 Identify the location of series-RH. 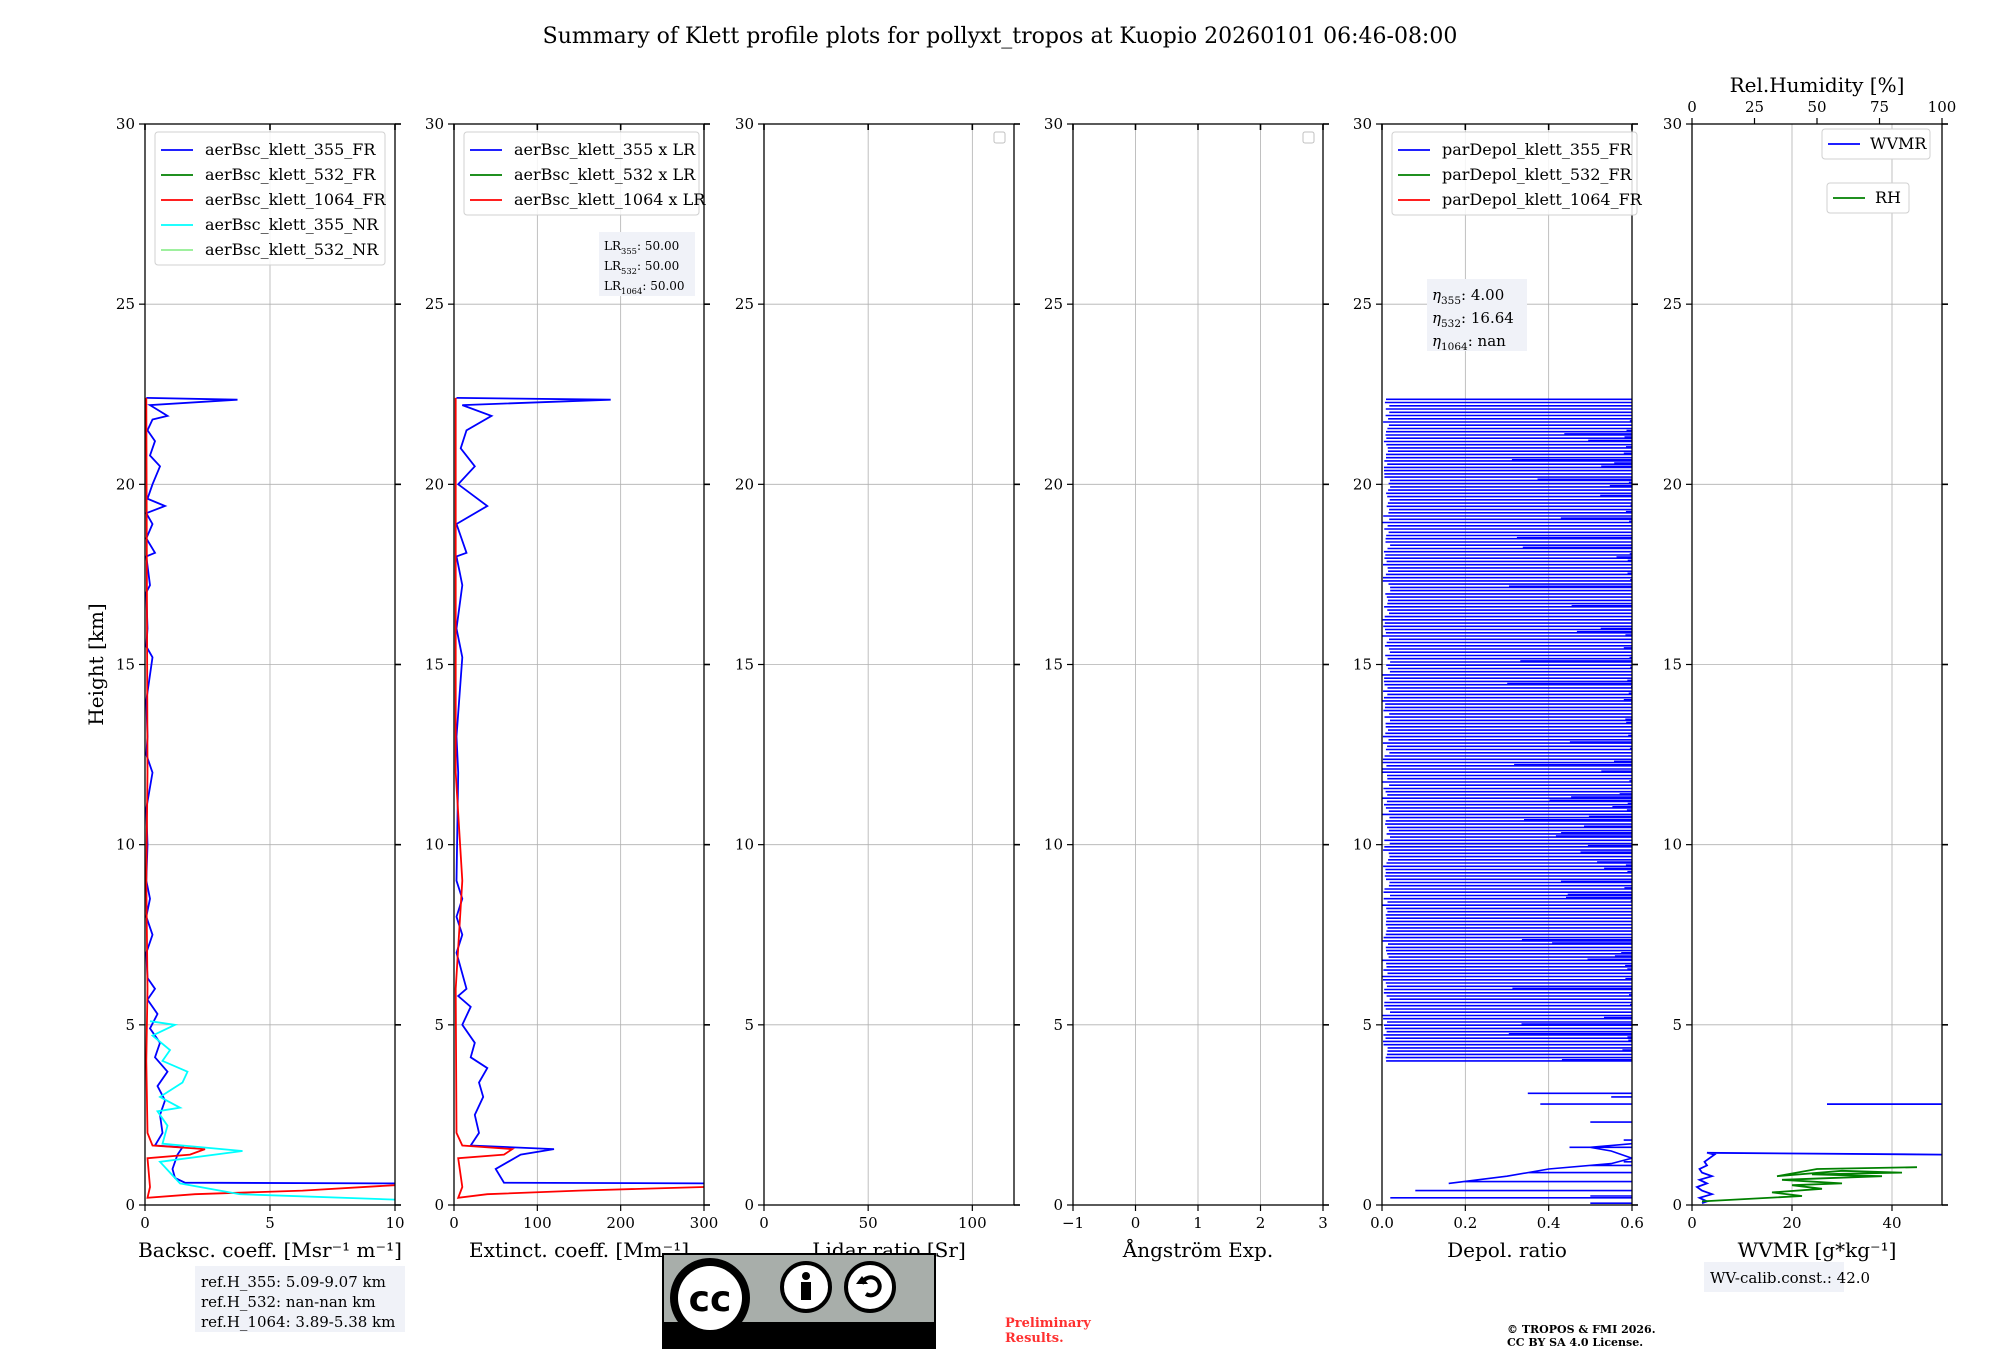
(1809, 1184).